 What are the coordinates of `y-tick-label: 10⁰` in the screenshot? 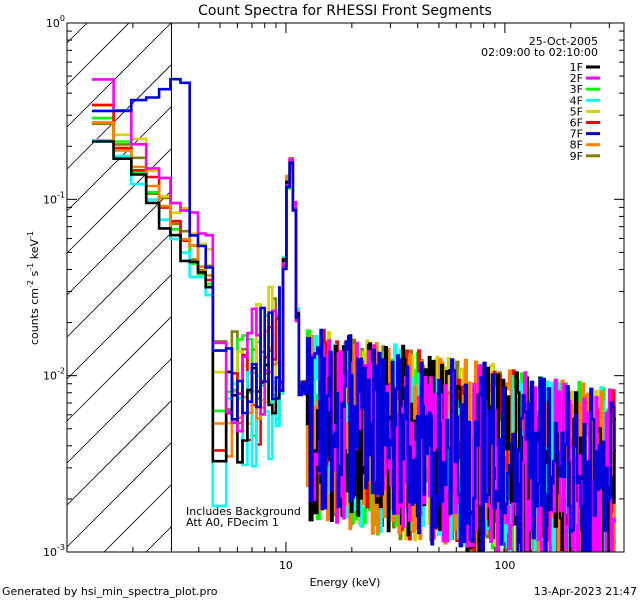 It's located at (55, 22).